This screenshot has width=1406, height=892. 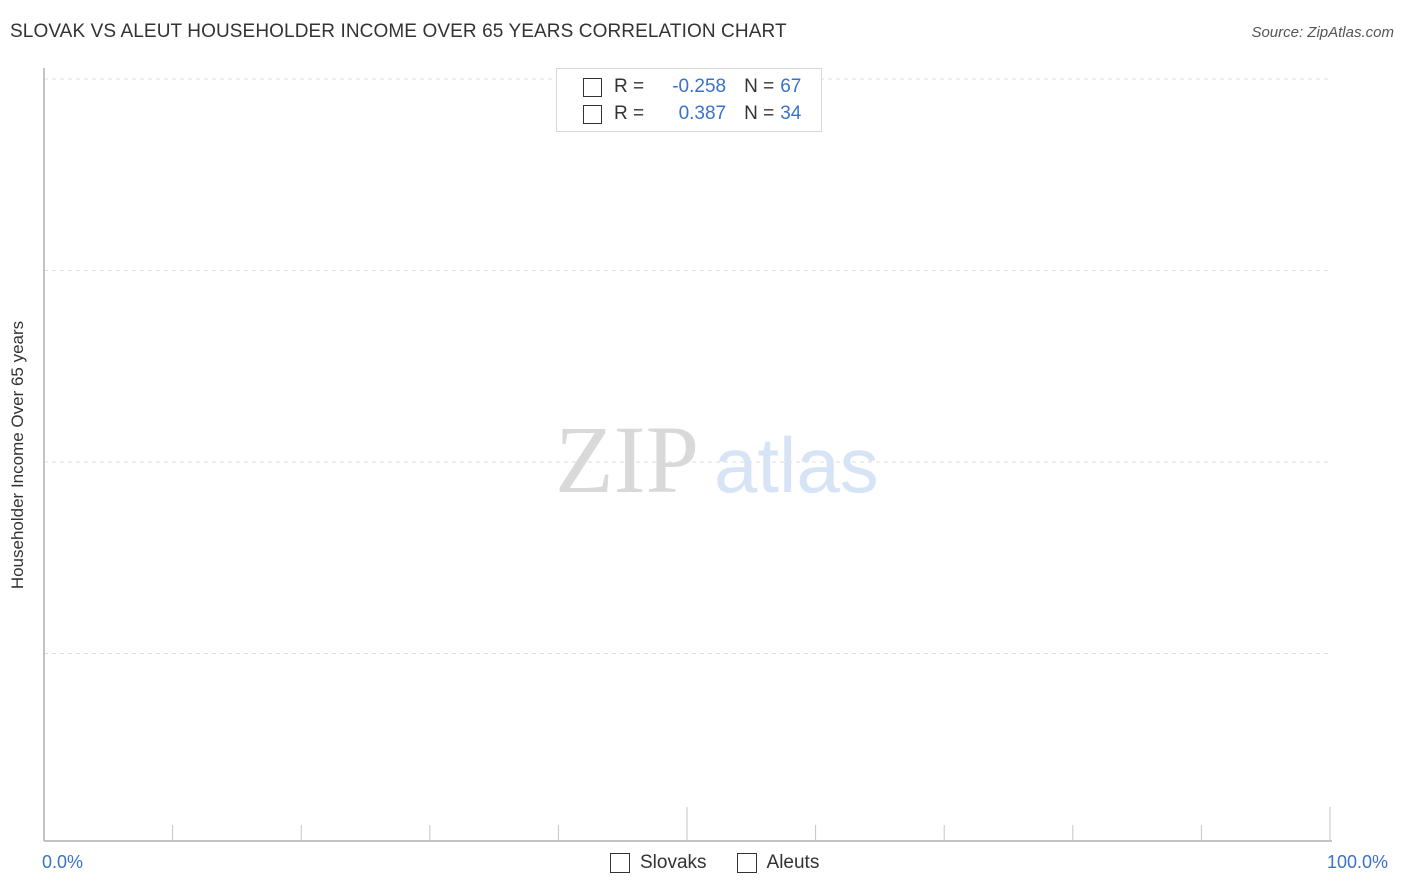 I want to click on n-value: 67, so click(x=791, y=86).